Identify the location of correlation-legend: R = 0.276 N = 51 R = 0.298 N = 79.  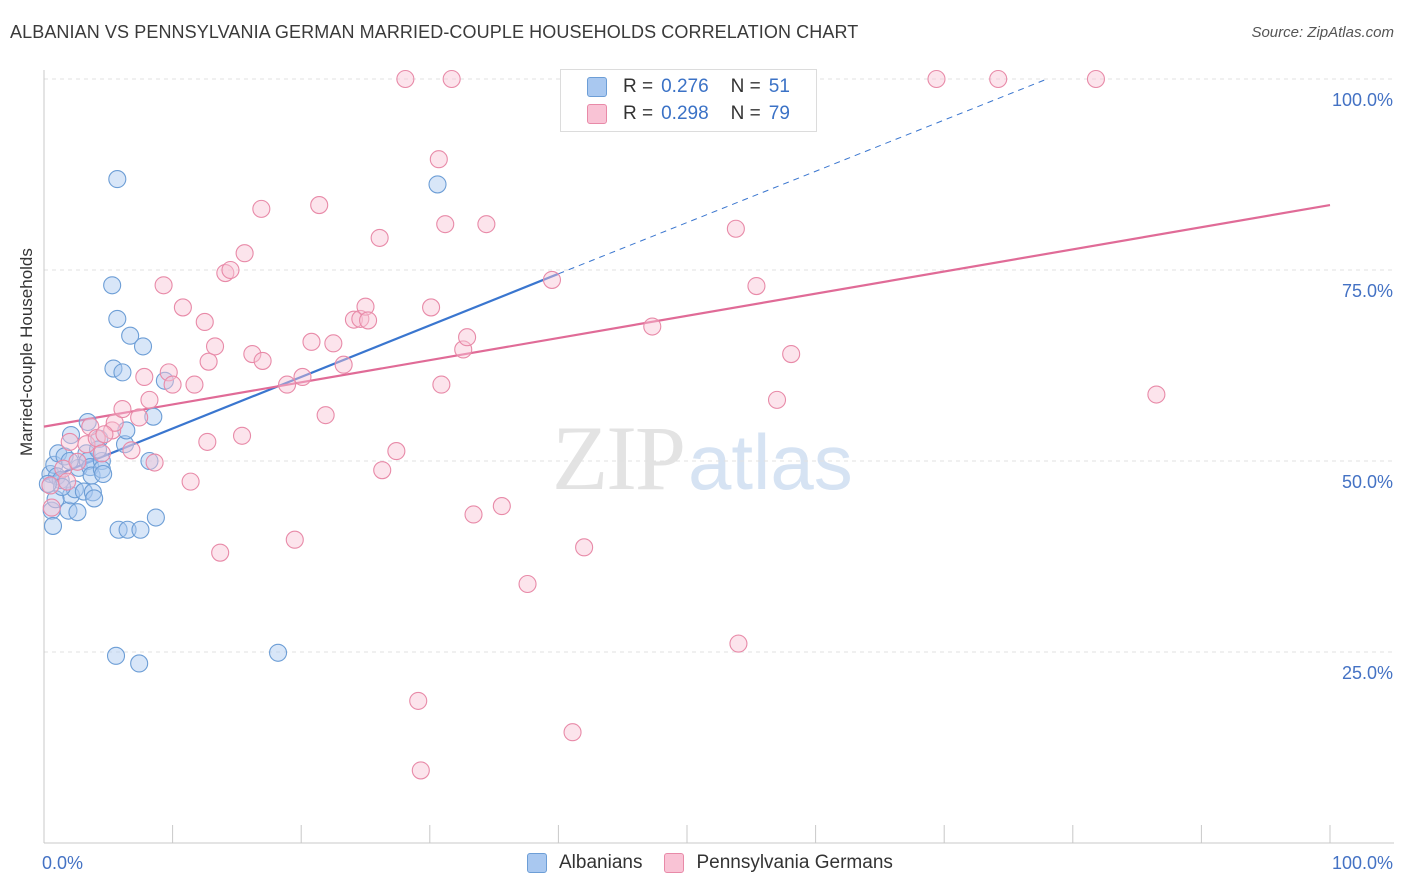
(688, 100).